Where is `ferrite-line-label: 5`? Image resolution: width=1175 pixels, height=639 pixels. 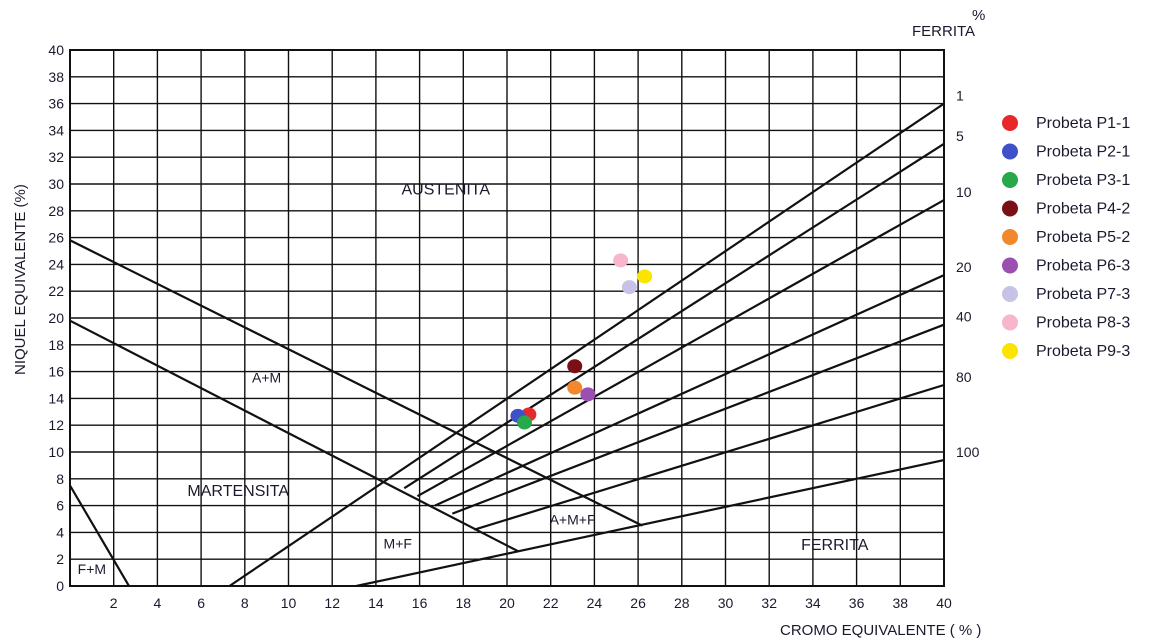 ferrite-line-label: 5 is located at coordinates (960, 136).